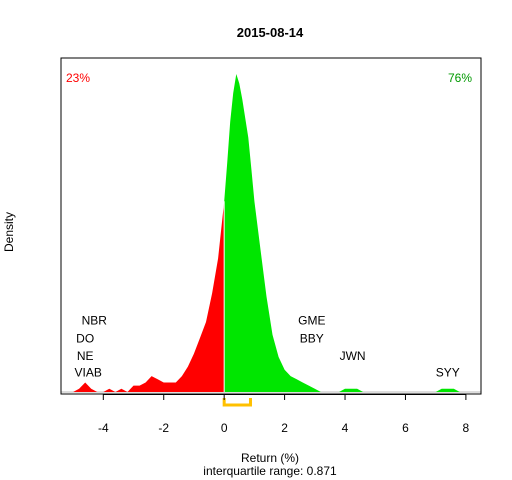 The height and width of the screenshot is (480, 512). Describe the element at coordinates (466, 428) in the screenshot. I see `x-tick-label: 8` at that location.